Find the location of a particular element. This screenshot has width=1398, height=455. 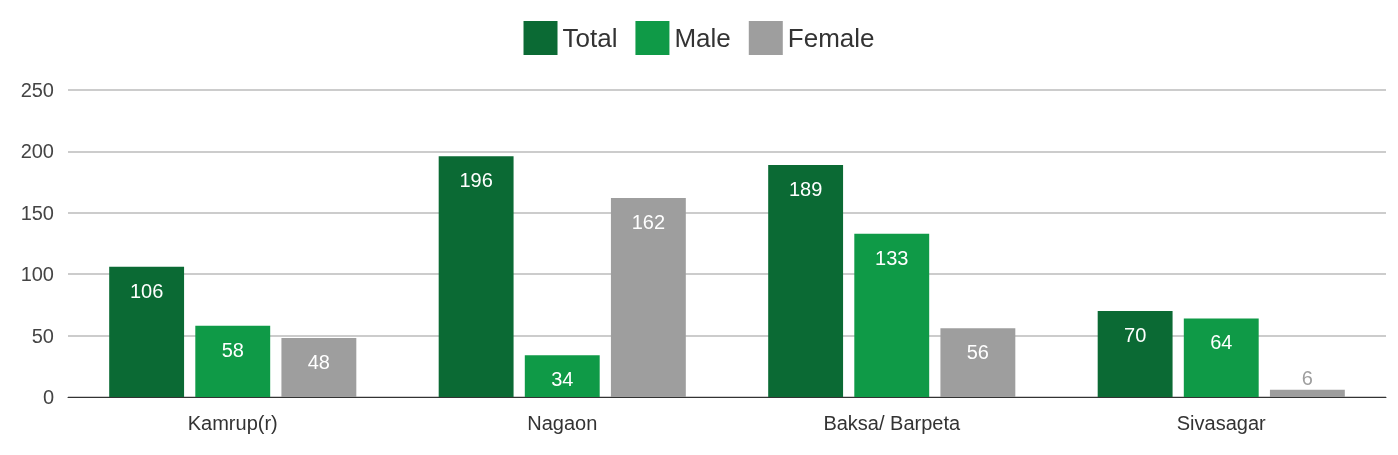

data-label: 34 is located at coordinates (562, 379).